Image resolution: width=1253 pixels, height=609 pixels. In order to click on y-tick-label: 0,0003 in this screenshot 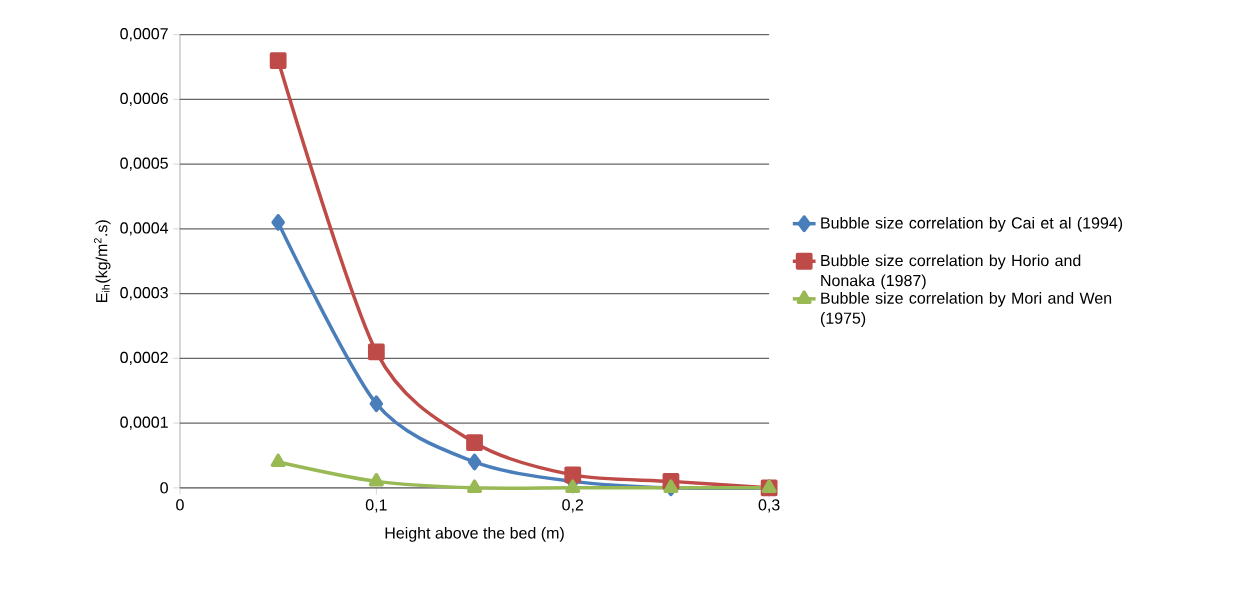, I will do `click(144, 293)`.